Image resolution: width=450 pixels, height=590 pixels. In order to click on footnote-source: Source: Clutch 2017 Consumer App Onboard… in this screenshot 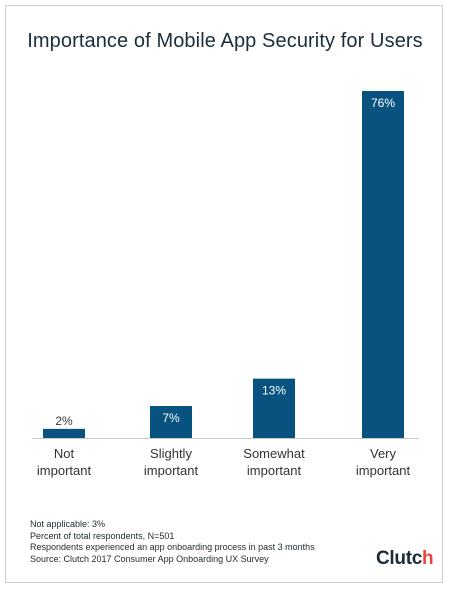, I will do `click(149, 558)`.